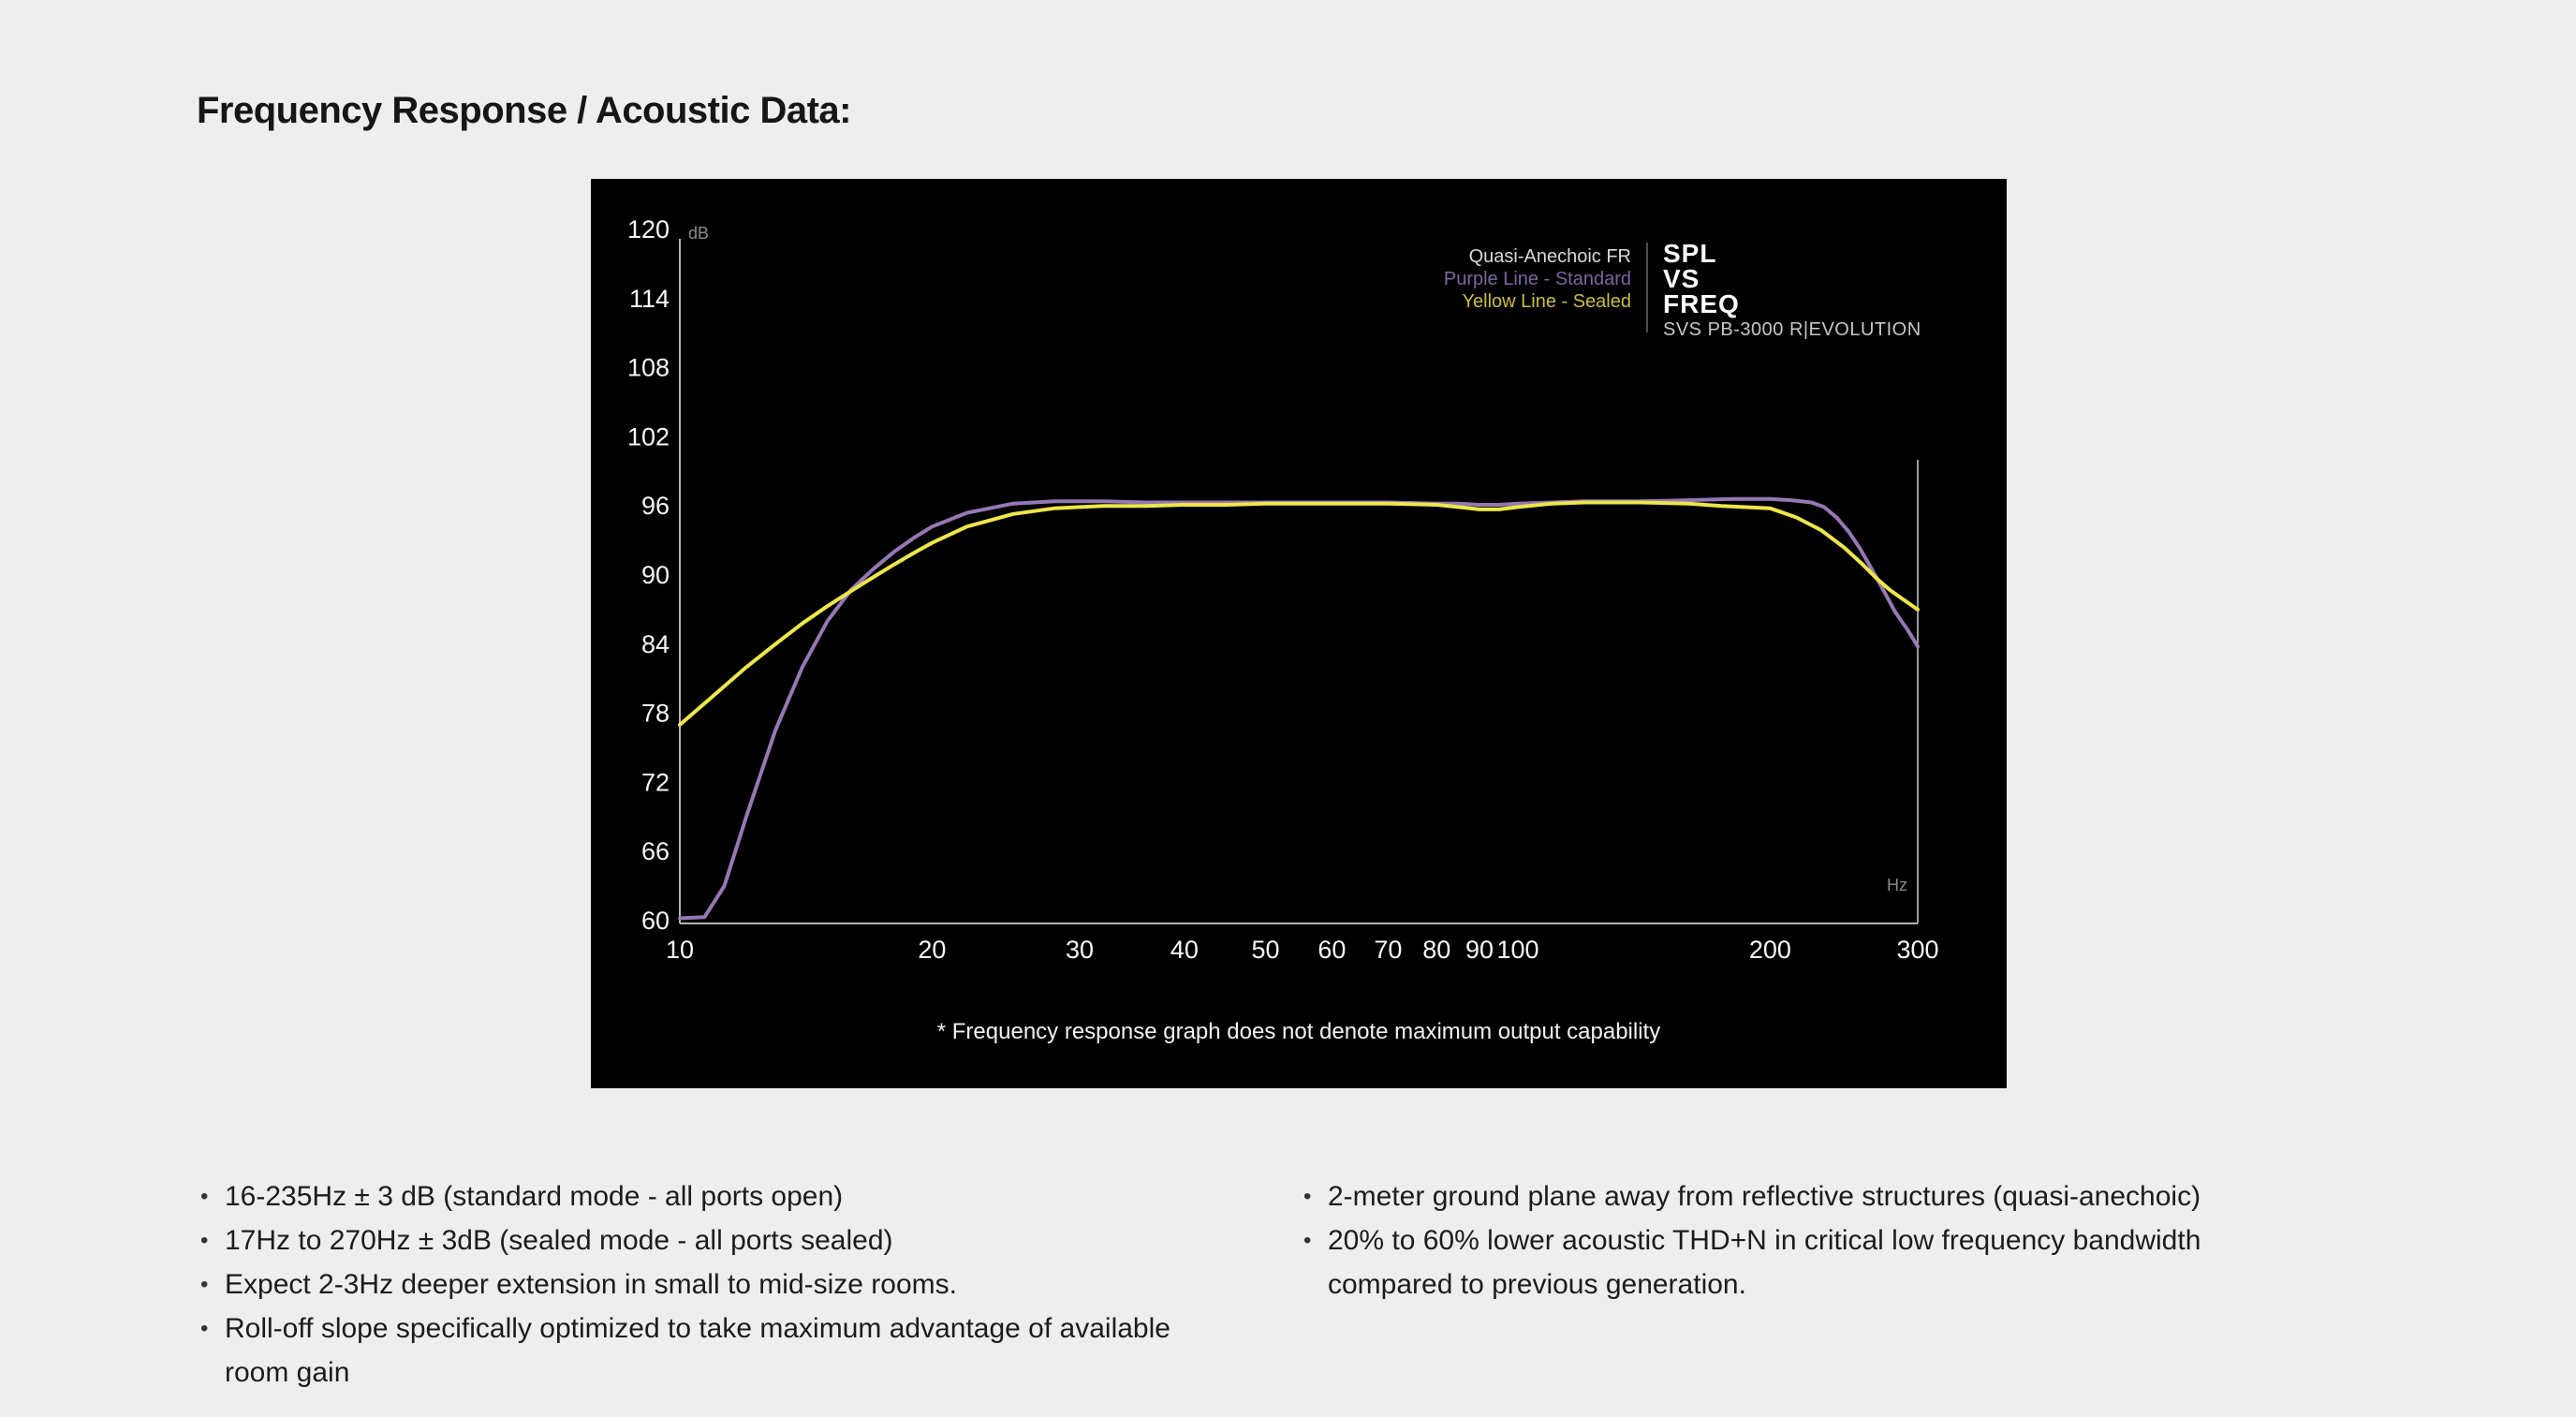 Image resolution: width=2576 pixels, height=1417 pixels. What do you see at coordinates (1690, 254) in the screenshot?
I see `logo-line-spl: SPL` at bounding box center [1690, 254].